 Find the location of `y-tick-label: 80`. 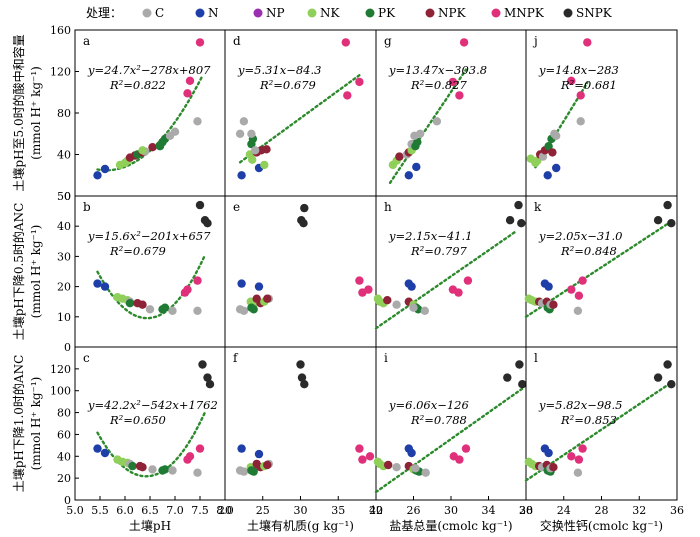

y-tick-label: 80 is located at coordinates (64, 113).